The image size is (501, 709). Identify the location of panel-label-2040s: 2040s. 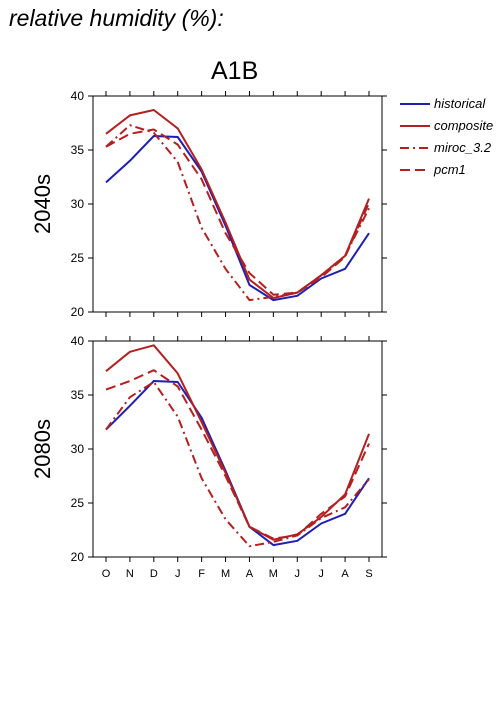
(42, 204).